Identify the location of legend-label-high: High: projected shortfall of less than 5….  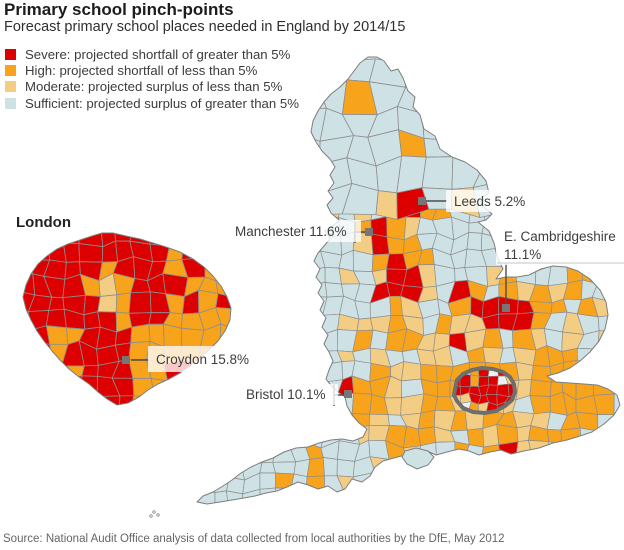
(141, 71).